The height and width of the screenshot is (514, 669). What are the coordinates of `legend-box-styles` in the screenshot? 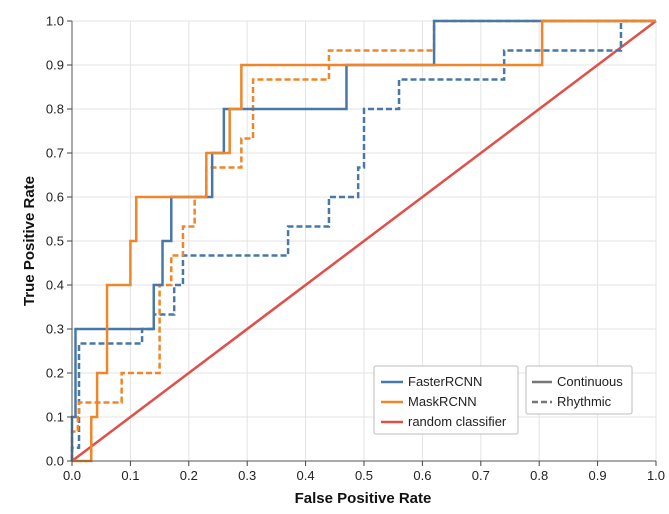 It's located at (579, 390).